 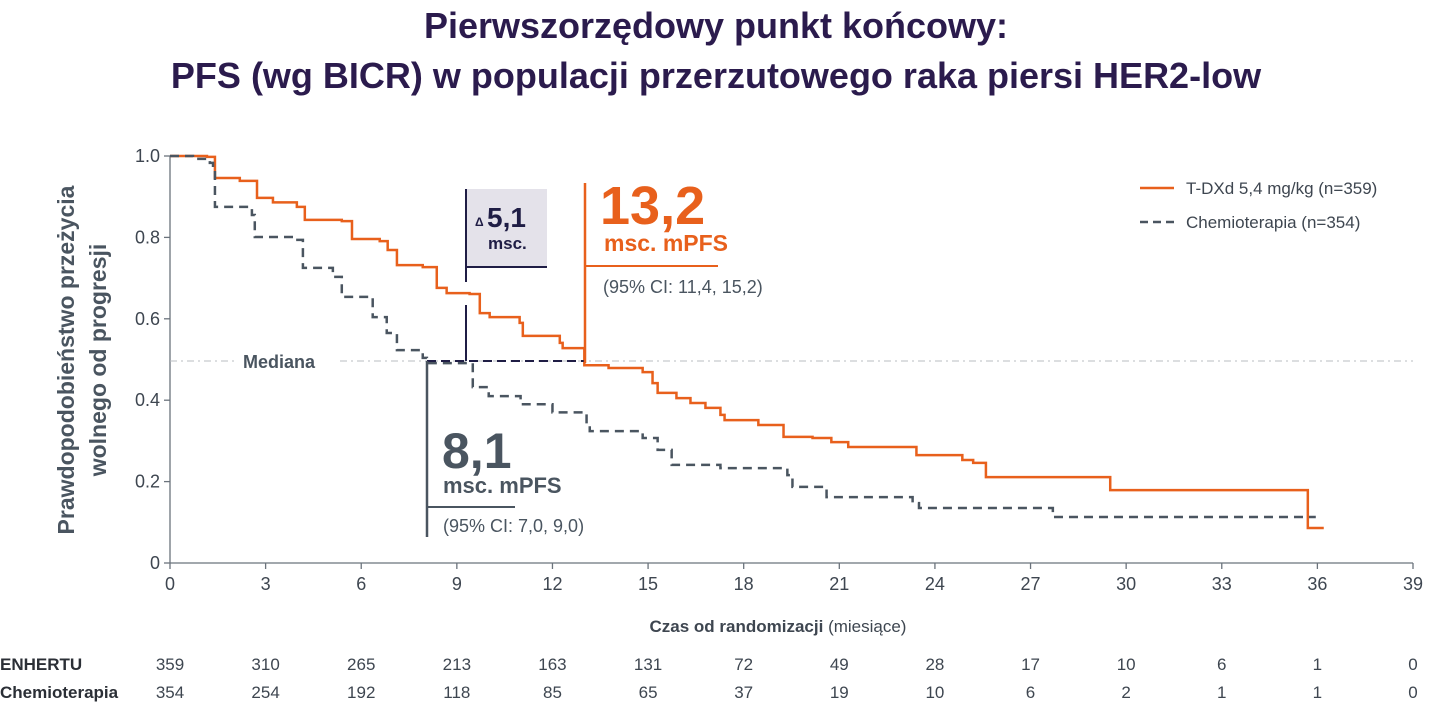 I want to click on x-axis-label: Czas od randomizacji (miesiące), so click(x=778, y=626).